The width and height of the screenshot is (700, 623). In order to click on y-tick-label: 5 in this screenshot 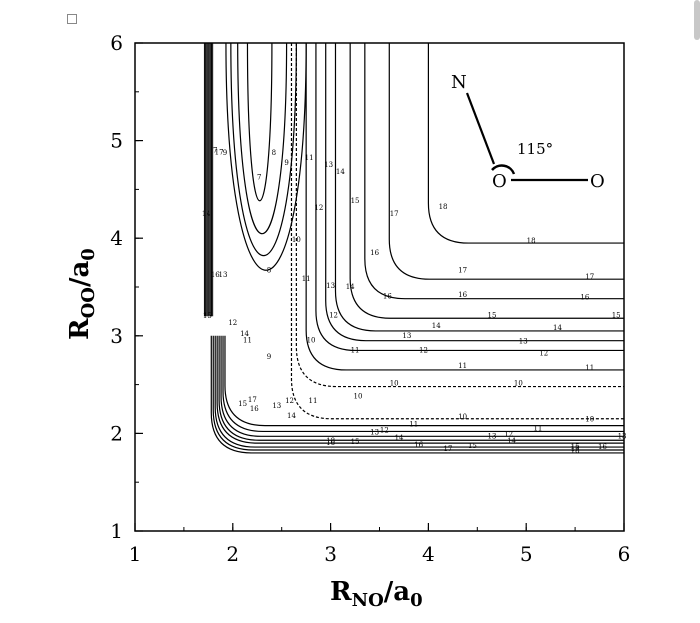, I will do `click(116, 141)`.